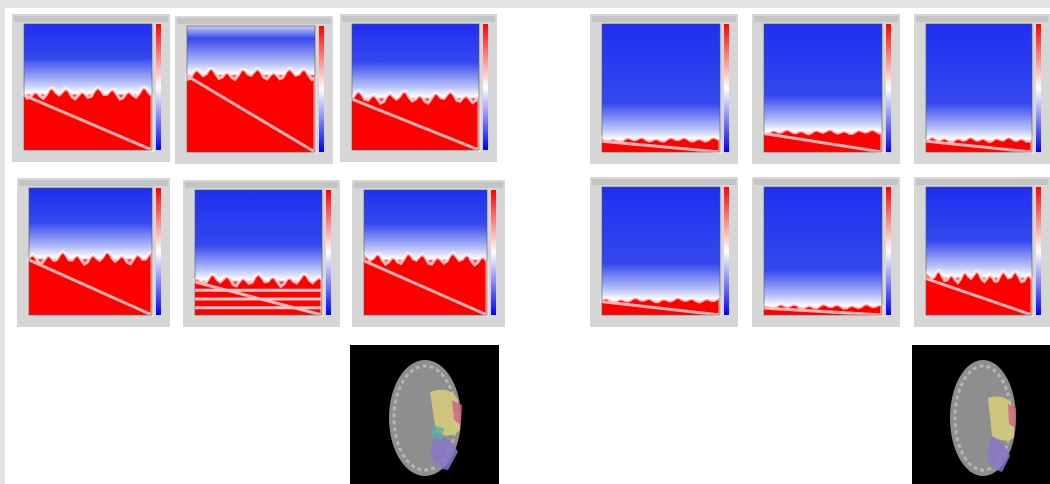 The image size is (1050, 484). Describe the element at coordinates (2, 242) in the screenshot. I see `left-border` at that location.